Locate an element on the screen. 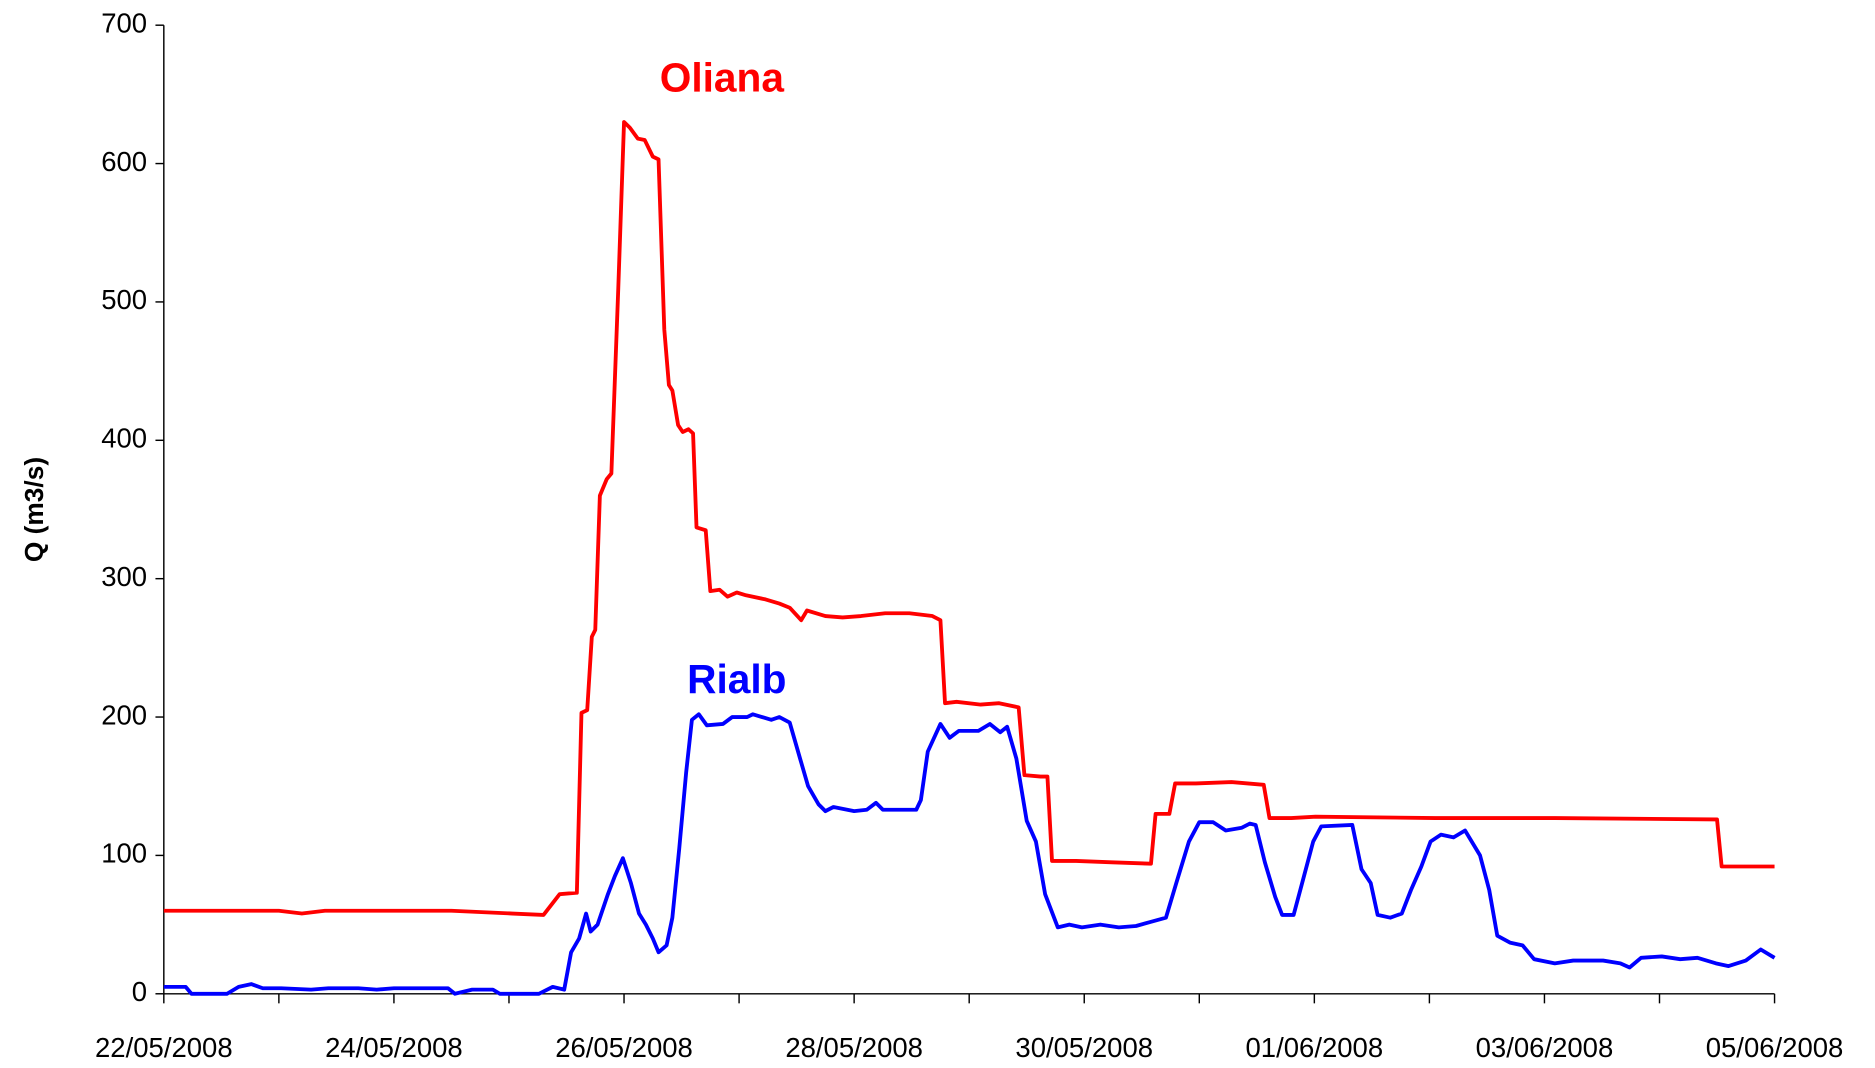 This screenshot has width=1875, height=1068. x-tick-label: 03/06/2008 is located at coordinates (1545, 1047).